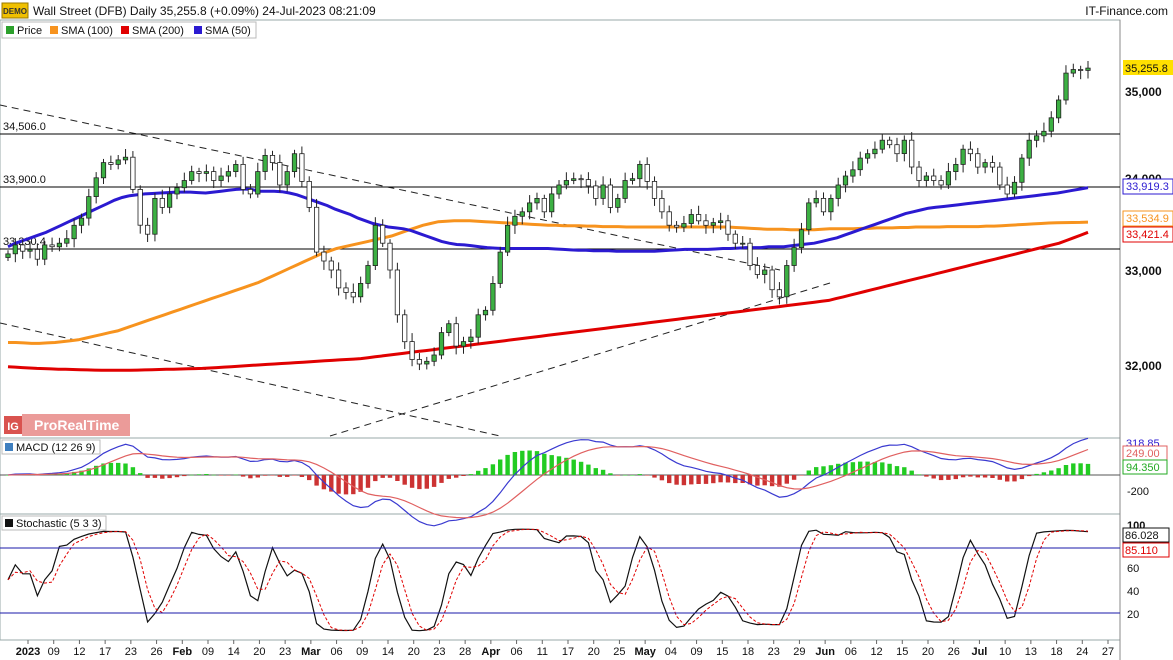  What do you see at coordinates (55, 448) in the screenshot?
I see `macd-label: MACD (12 26 9)` at bounding box center [55, 448].